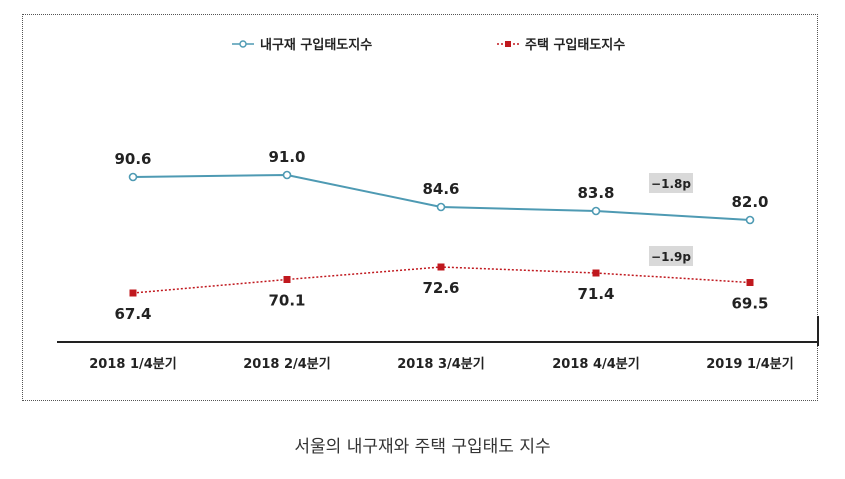 The image size is (845, 479). What do you see at coordinates (749, 202) in the screenshot?
I see `data-label: 82.0` at bounding box center [749, 202].